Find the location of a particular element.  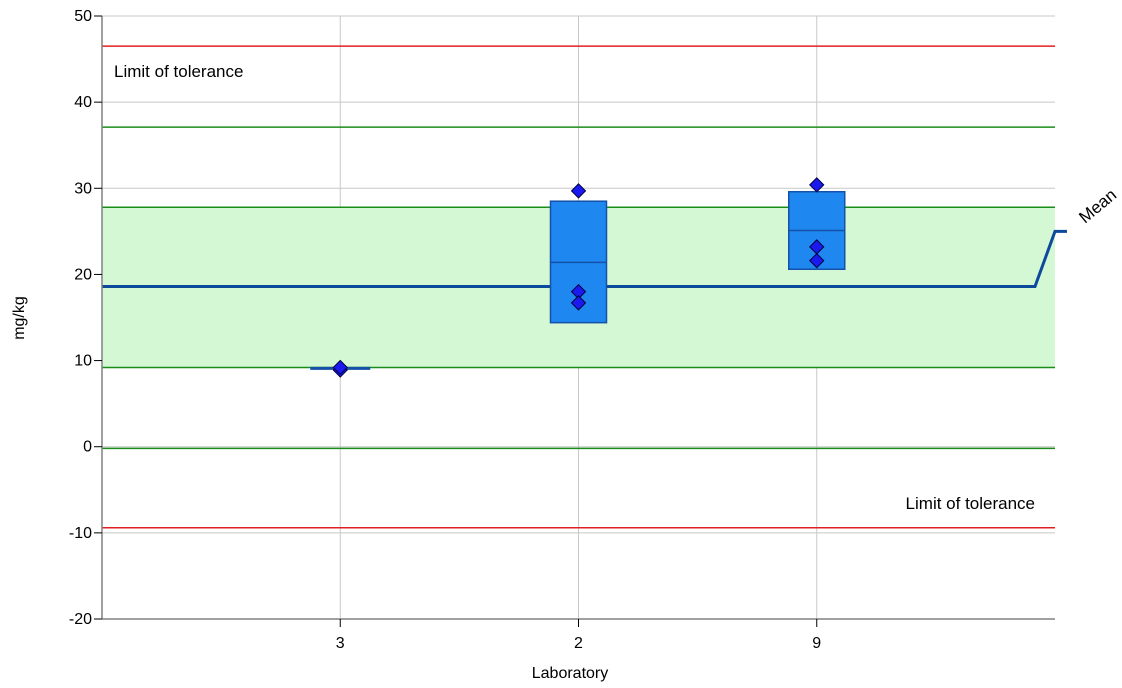

x-tick-label: 2 is located at coordinates (578, 643).